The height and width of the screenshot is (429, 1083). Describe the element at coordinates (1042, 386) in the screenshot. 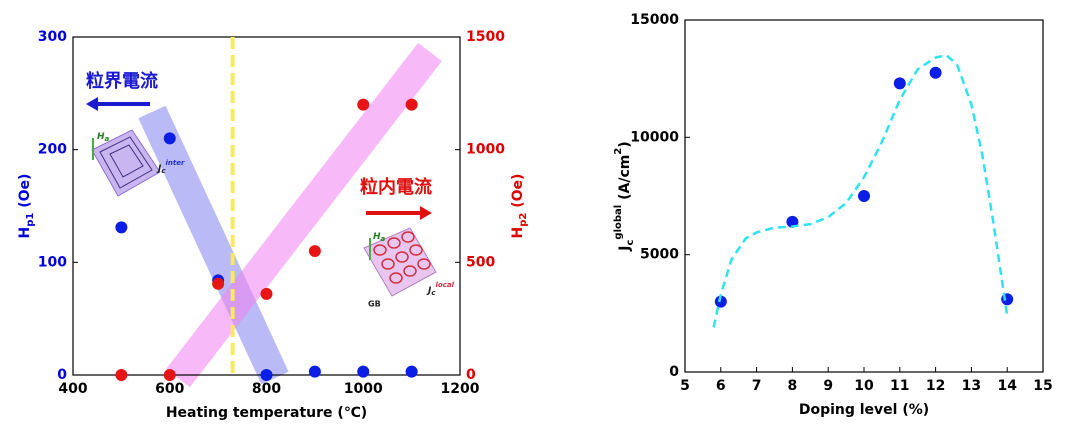

I see `x-tick-label: 15` at that location.